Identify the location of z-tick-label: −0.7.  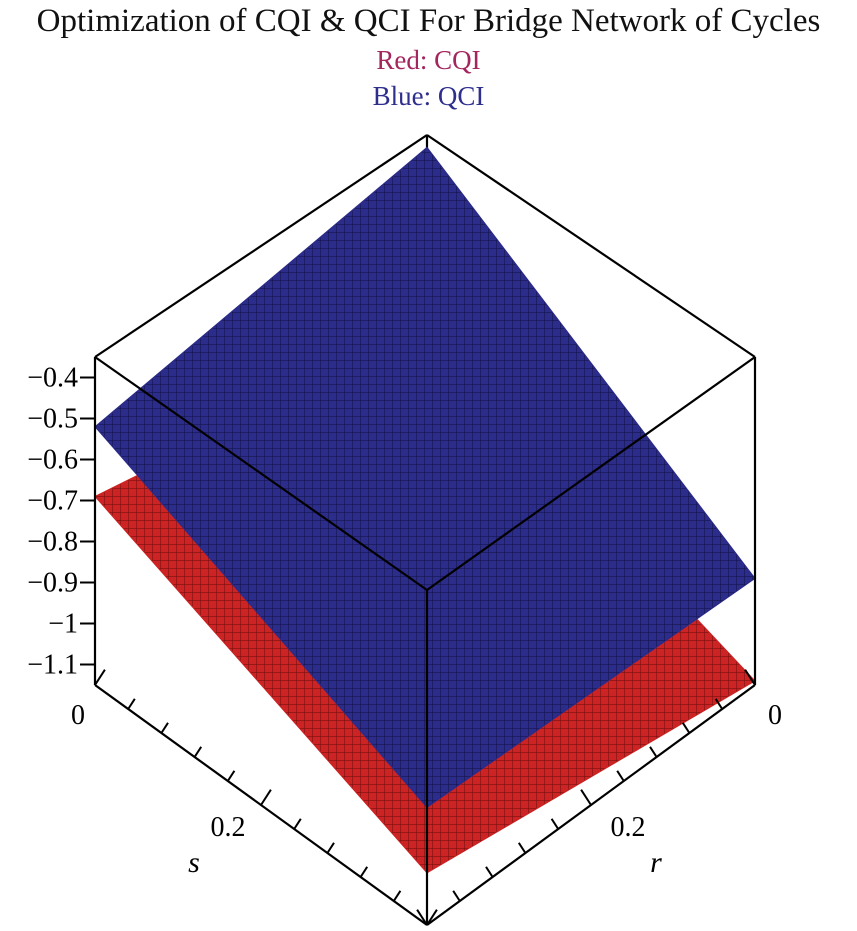
(52, 501).